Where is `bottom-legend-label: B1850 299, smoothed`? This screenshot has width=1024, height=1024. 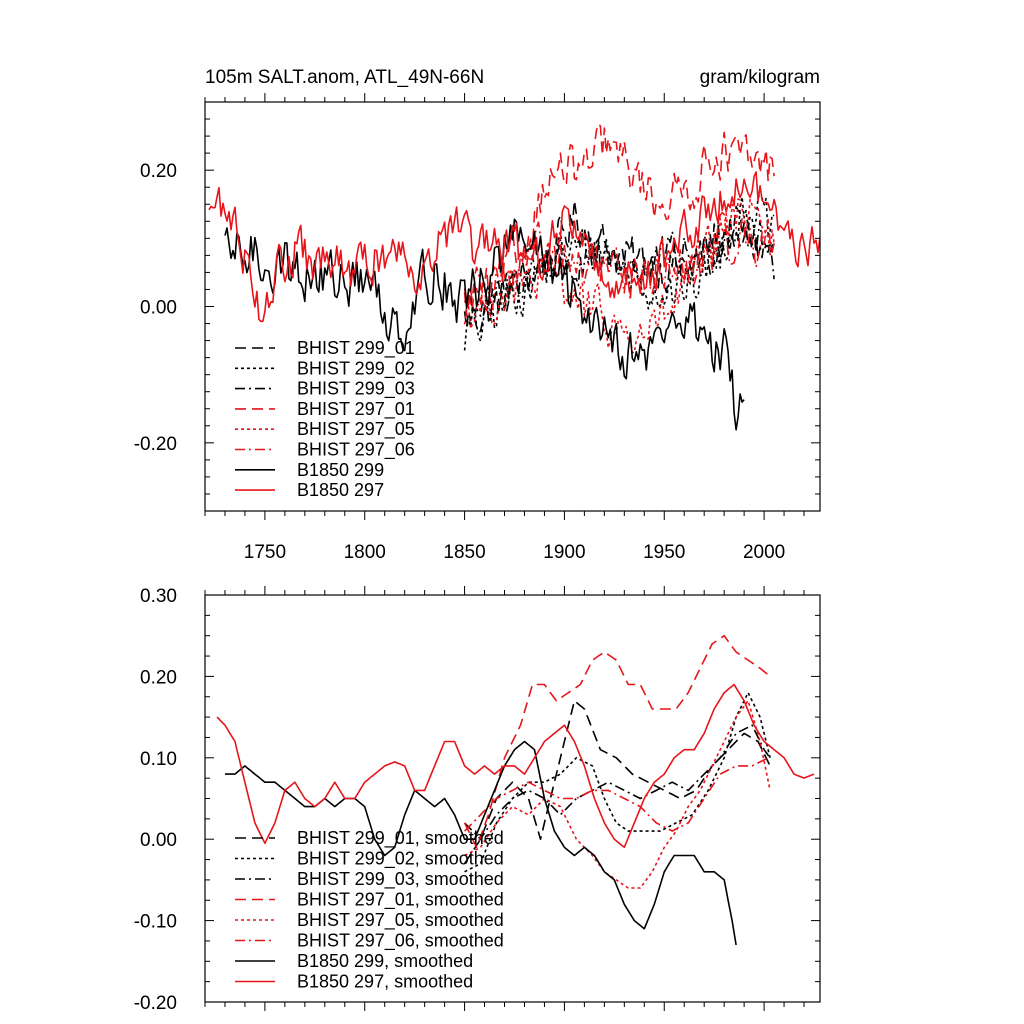
bottom-legend-label: B1850 299, smoothed is located at coordinates (385, 961).